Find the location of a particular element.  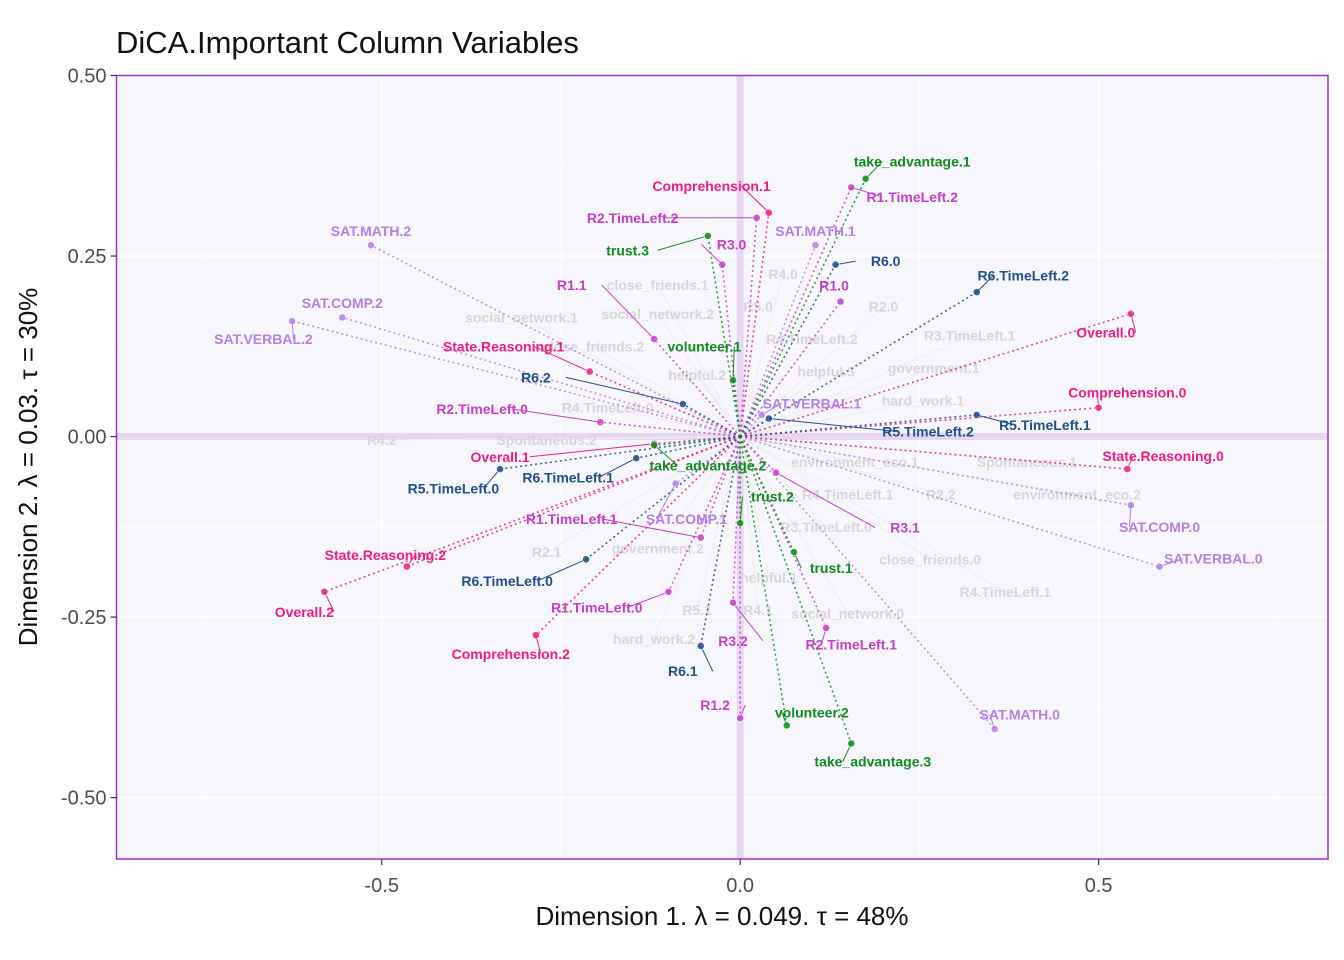

y-tick-label: 0.50 is located at coordinates (87, 77).